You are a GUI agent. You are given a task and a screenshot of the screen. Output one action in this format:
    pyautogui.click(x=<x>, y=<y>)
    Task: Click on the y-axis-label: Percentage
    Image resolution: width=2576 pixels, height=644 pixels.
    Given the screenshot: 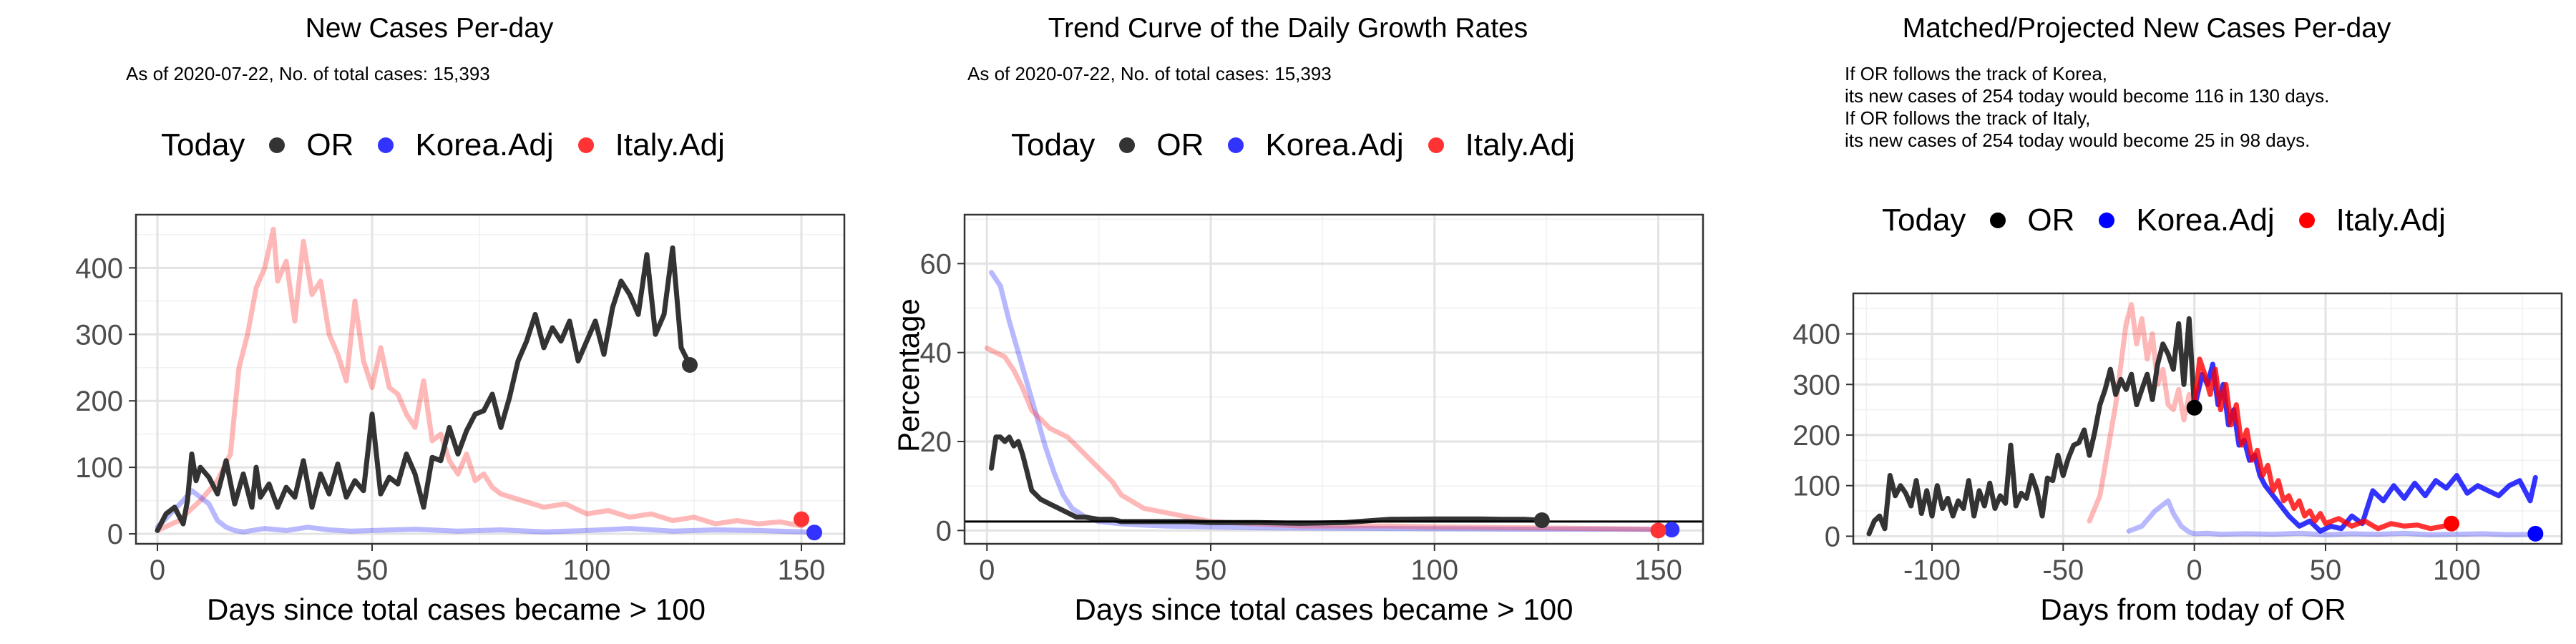 What is the action you would take?
    pyautogui.click(x=908, y=375)
    